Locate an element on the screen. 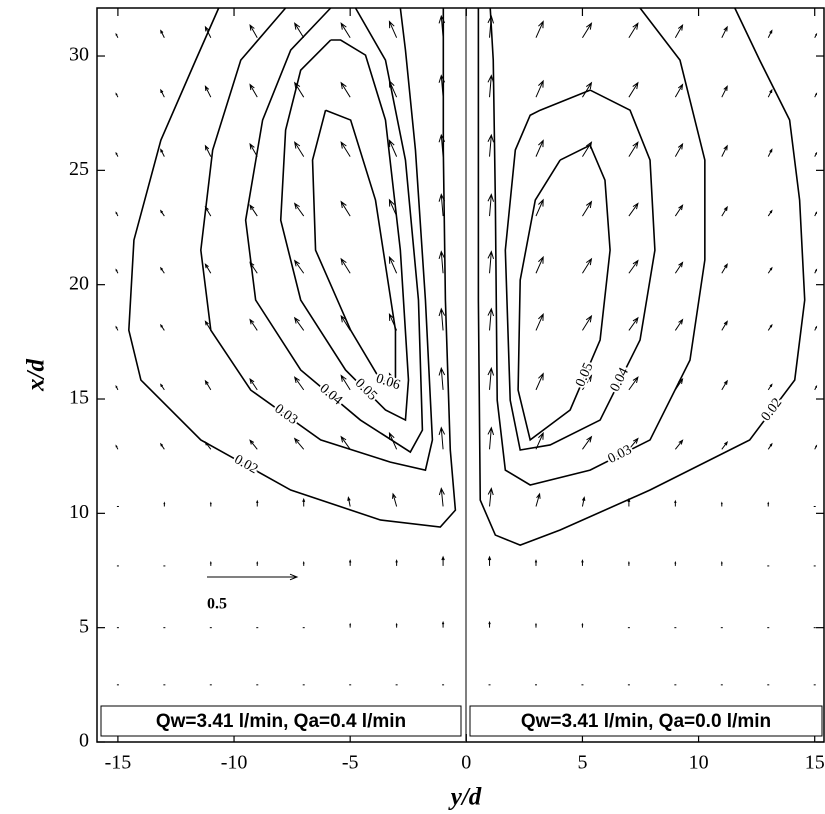  x-tick-label: -10 is located at coordinates (234, 763).